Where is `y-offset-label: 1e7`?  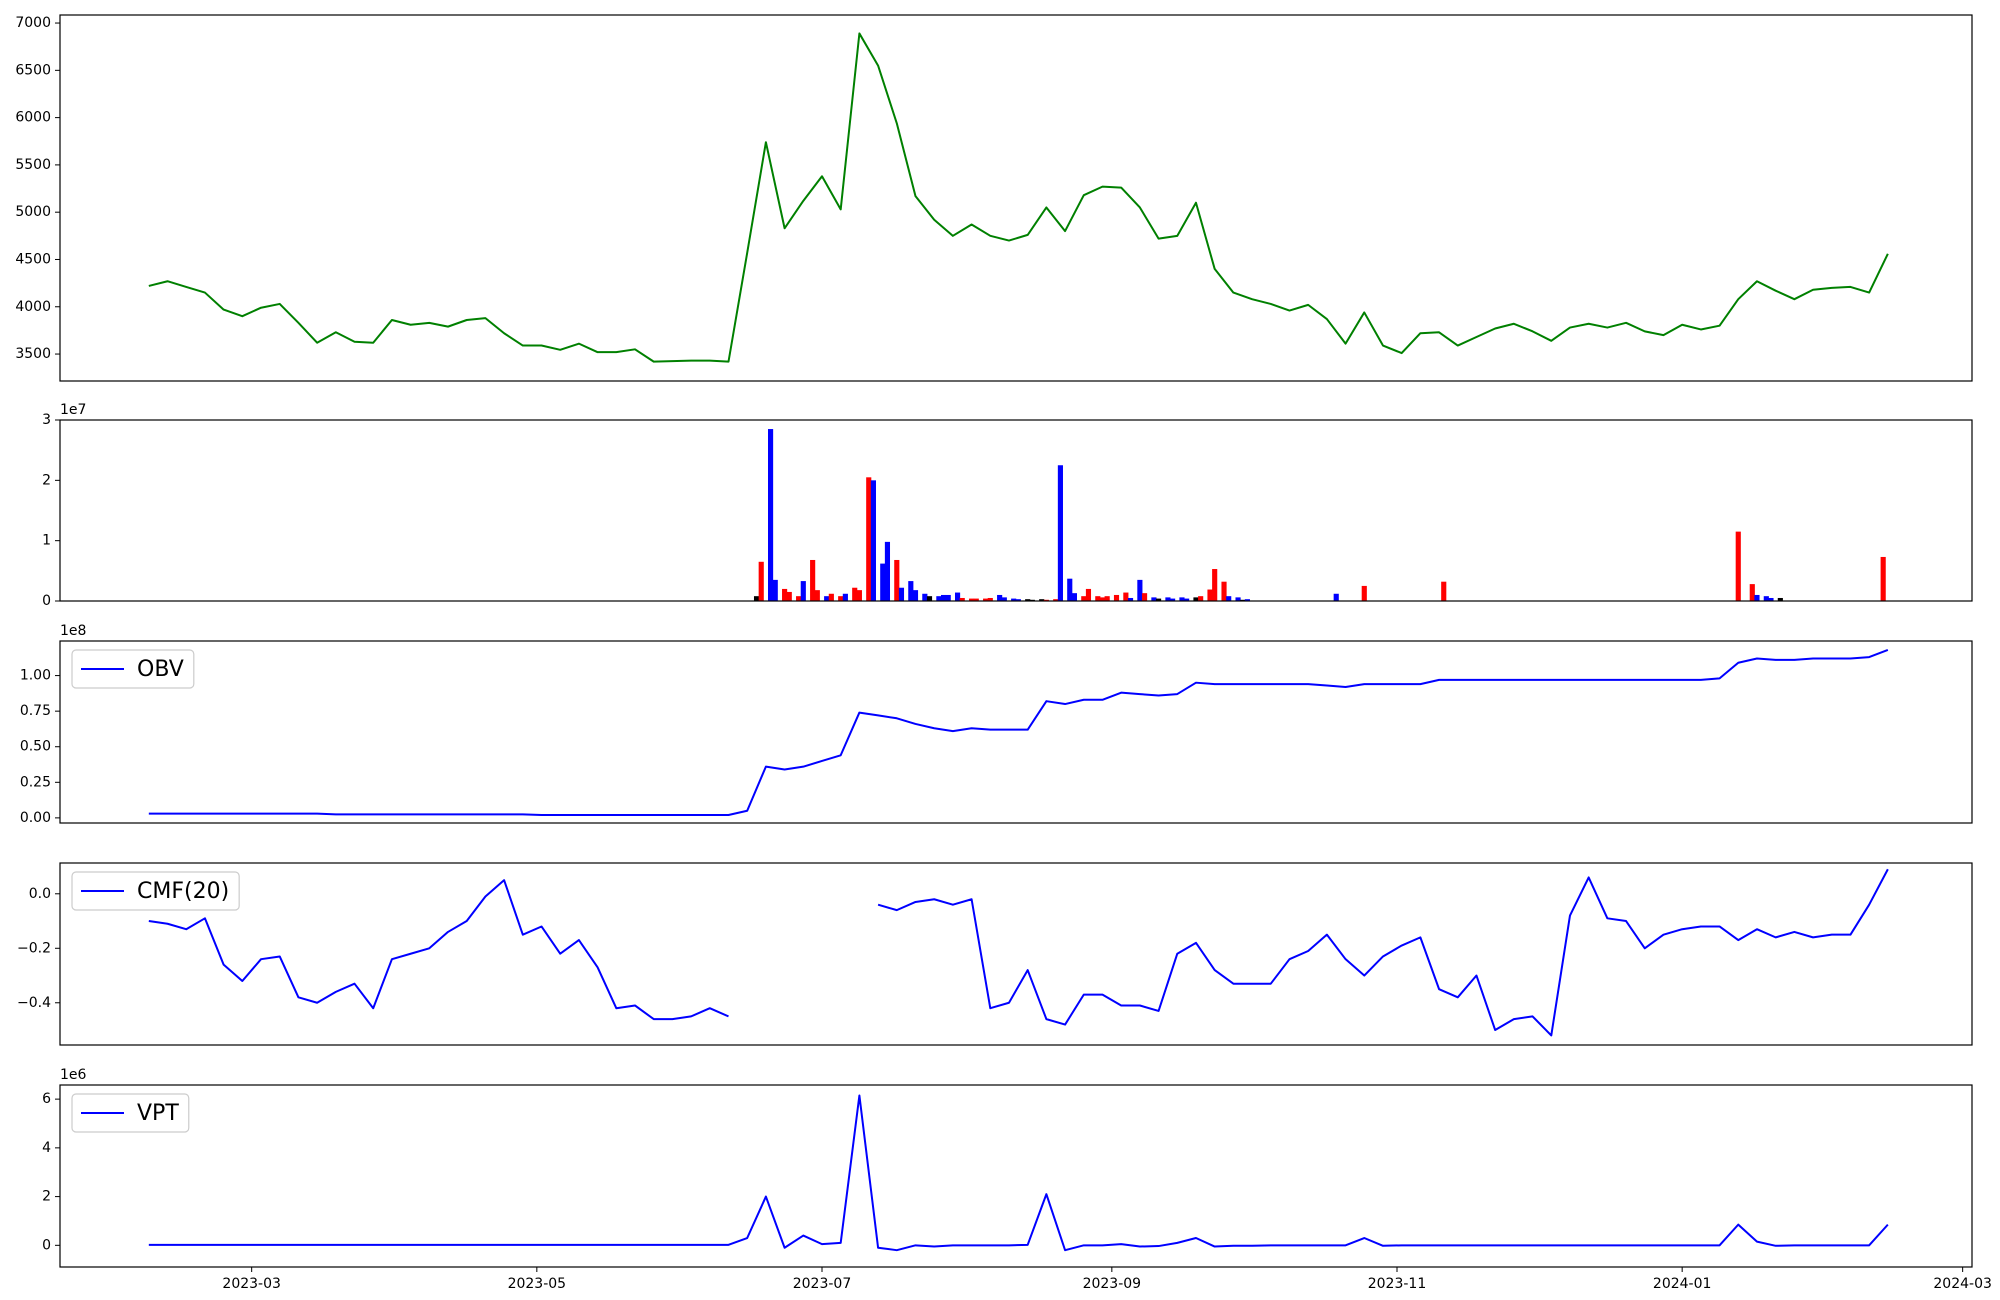 y-offset-label: 1e7 is located at coordinates (73, 410).